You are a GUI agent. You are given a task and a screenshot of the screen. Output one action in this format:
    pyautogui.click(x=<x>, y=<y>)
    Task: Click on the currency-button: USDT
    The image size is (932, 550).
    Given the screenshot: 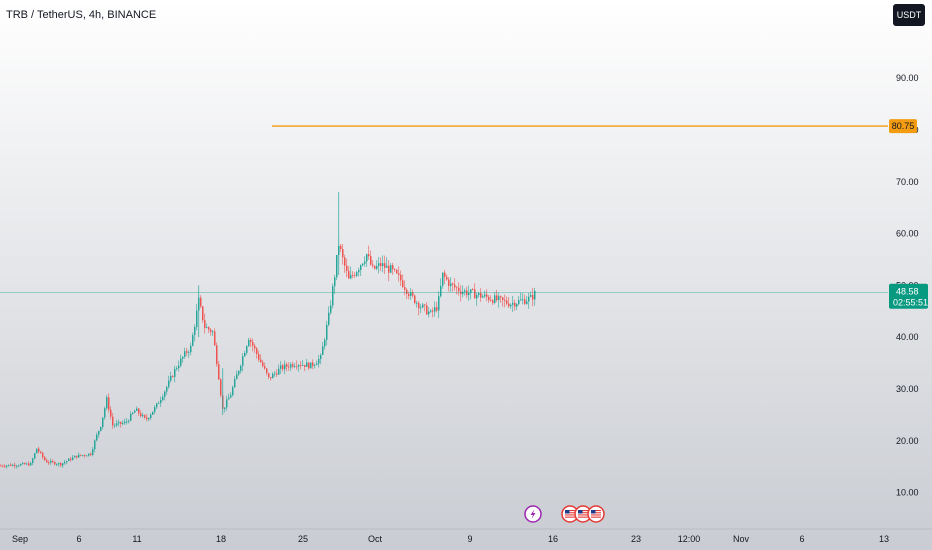 What is the action you would take?
    pyautogui.click(x=909, y=15)
    